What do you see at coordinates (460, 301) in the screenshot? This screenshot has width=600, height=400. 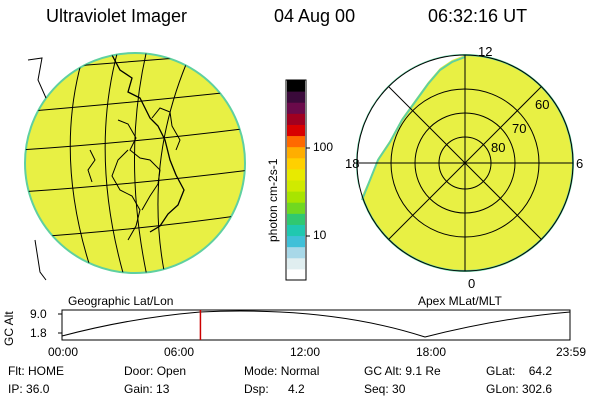 I see `apex-panel-label: Apex MLat/MLT` at bounding box center [460, 301].